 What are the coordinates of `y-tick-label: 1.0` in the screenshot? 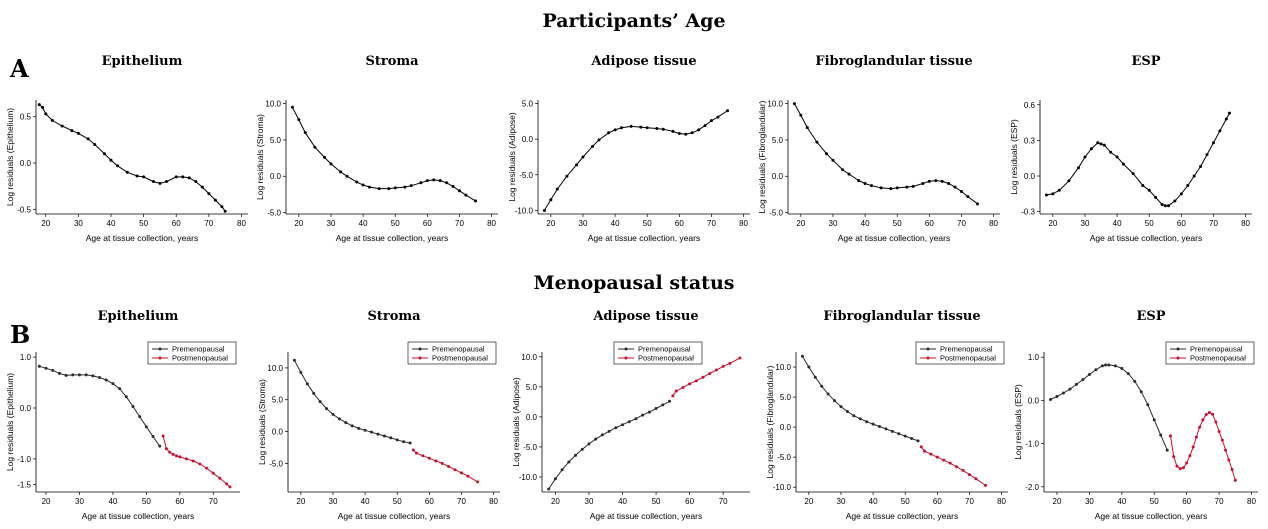 It's located at (1034, 357).